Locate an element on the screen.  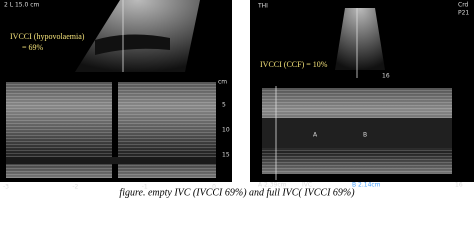
depth-tick: 10 is located at coordinates (226, 130).